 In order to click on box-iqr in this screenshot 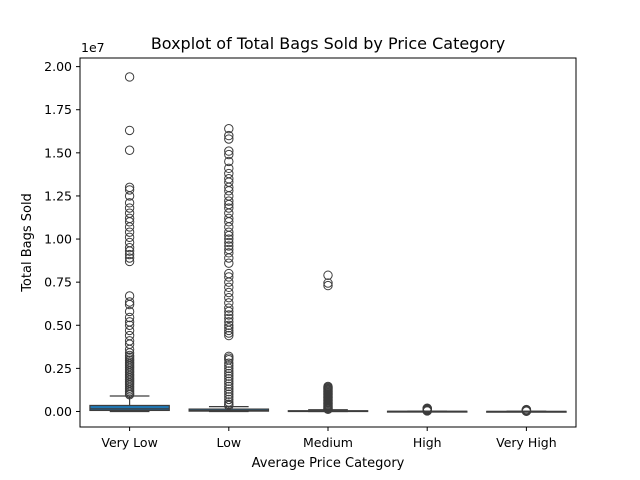, I will do `click(129, 408)`.